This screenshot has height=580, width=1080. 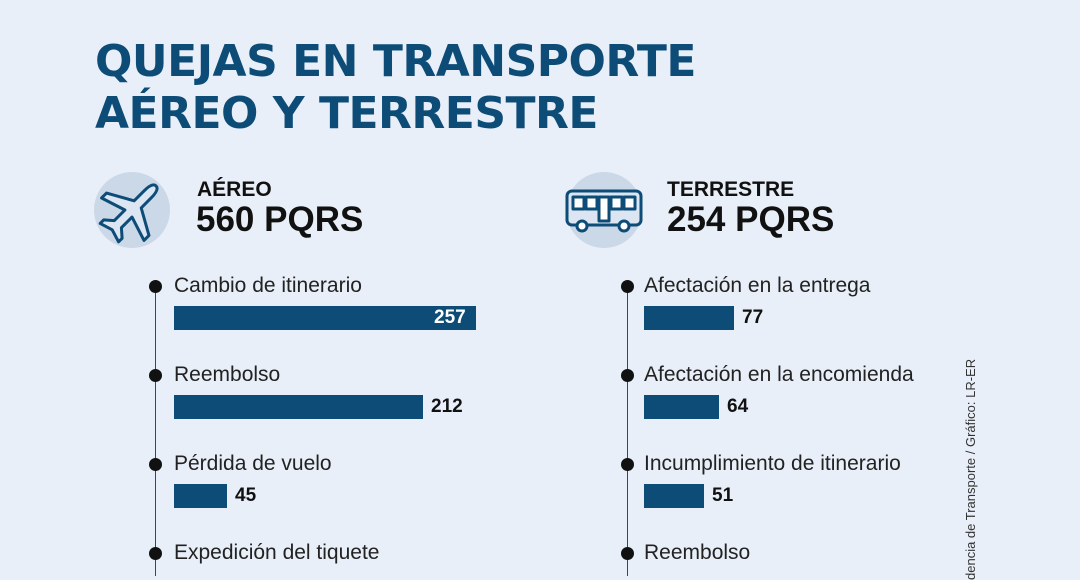 What do you see at coordinates (234, 189) in the screenshot?
I see `aereo-label: AÉREO` at bounding box center [234, 189].